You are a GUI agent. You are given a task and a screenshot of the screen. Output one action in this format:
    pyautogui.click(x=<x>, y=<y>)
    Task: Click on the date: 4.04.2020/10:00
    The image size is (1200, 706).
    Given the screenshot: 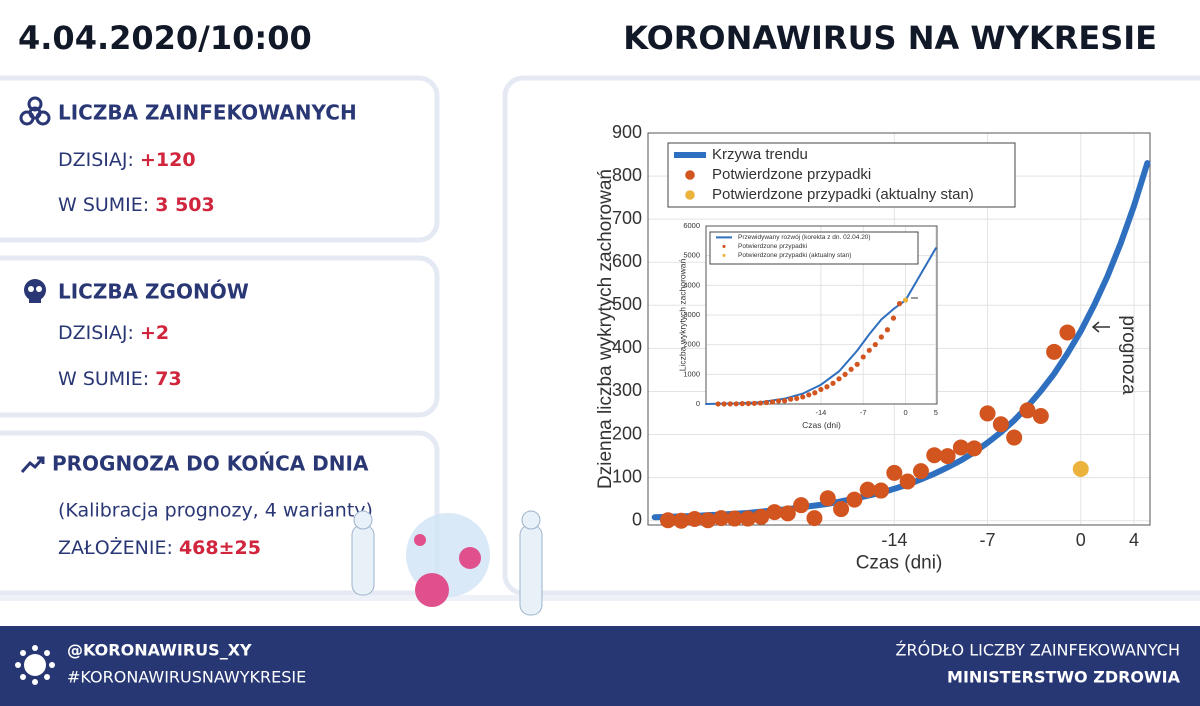 What is the action you would take?
    pyautogui.click(x=165, y=38)
    